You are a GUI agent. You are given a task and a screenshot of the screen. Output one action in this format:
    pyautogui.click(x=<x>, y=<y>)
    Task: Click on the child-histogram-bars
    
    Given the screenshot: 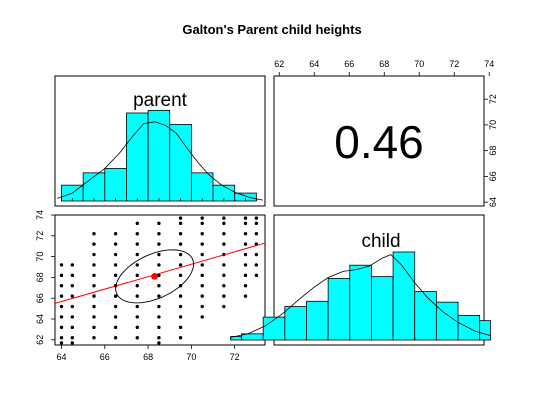 What is the action you would take?
    pyautogui.click(x=360, y=296)
    